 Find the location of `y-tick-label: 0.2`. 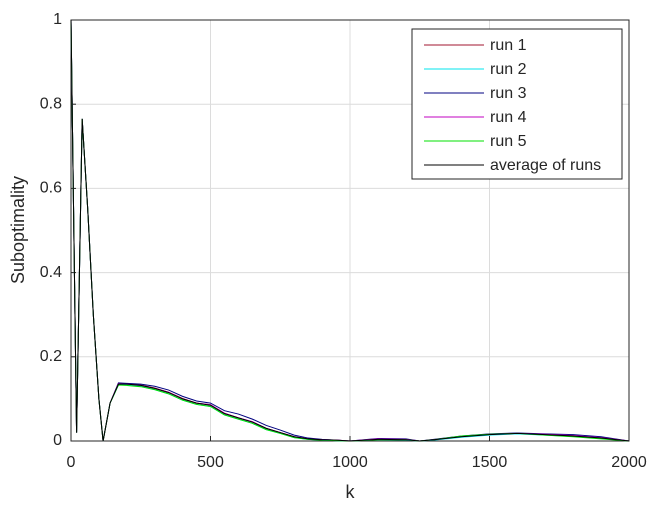

y-tick-label: 0.2 is located at coordinates (51, 356).